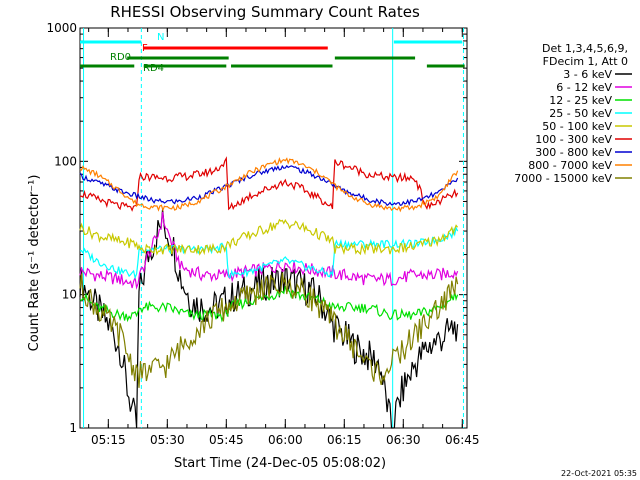 The height and width of the screenshot is (480, 640). What do you see at coordinates (61, 28) in the screenshot?
I see `y-tick-label: 1000` at bounding box center [61, 28].